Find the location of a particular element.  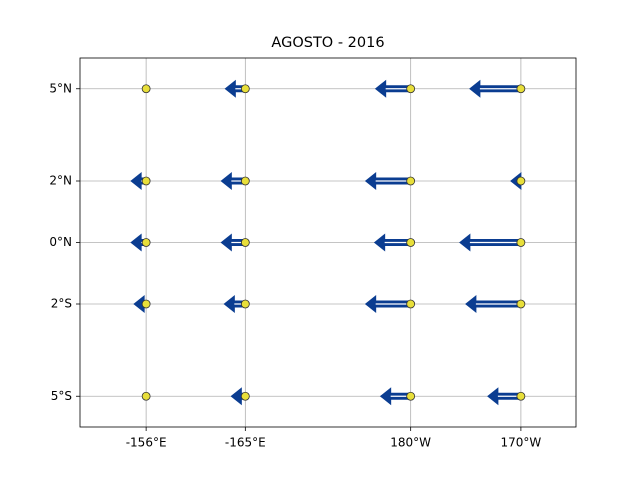

y-tick-label: 0°N is located at coordinates (60, 242).